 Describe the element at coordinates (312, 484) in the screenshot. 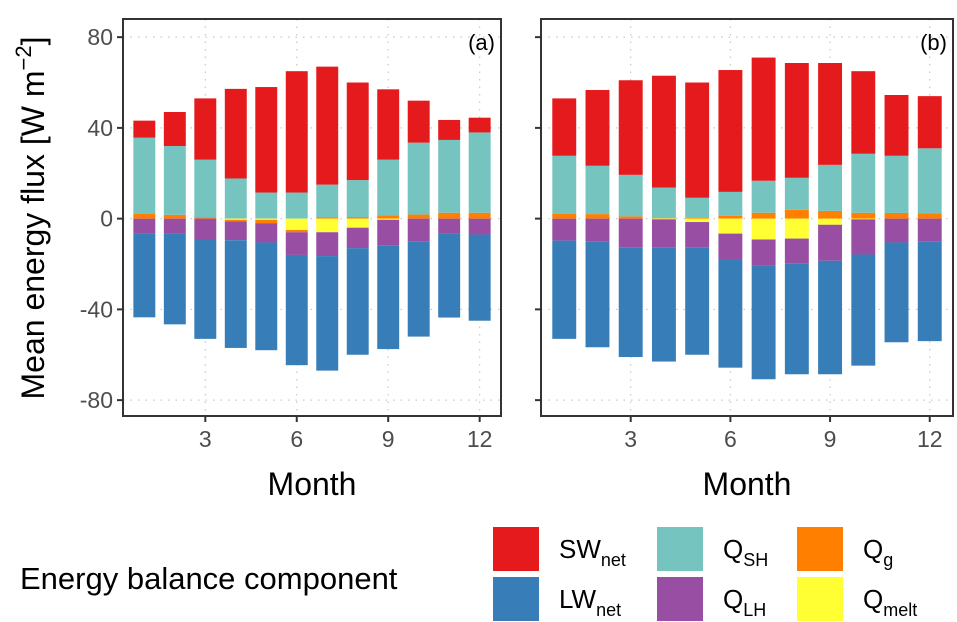

I see `x-axis-title: Month` at that location.